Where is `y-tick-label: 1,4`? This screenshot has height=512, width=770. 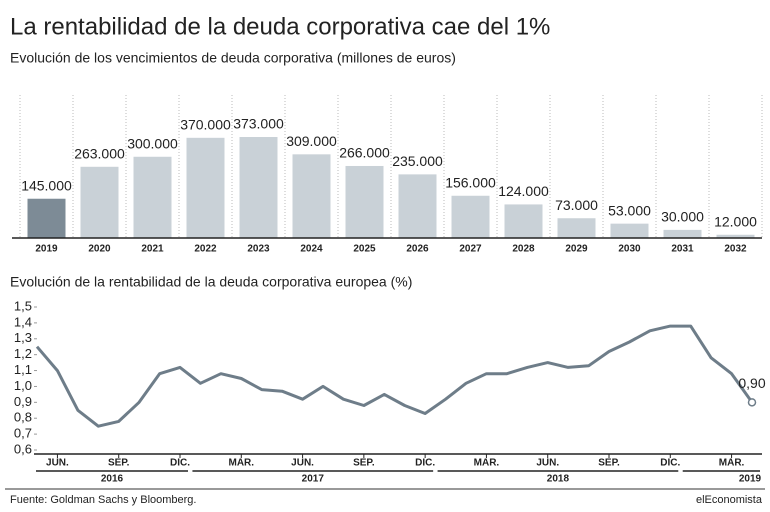 y-tick-label: 1,4 is located at coordinates (23, 321).